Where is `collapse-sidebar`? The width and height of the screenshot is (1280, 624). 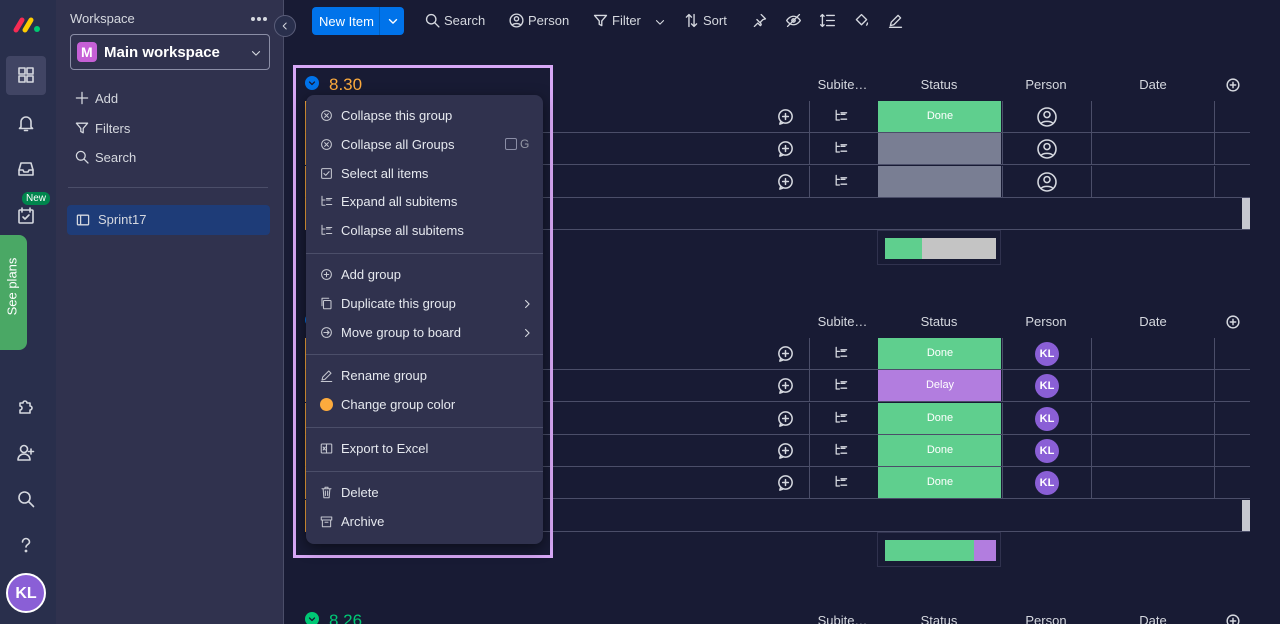 collapse-sidebar is located at coordinates (285, 26).